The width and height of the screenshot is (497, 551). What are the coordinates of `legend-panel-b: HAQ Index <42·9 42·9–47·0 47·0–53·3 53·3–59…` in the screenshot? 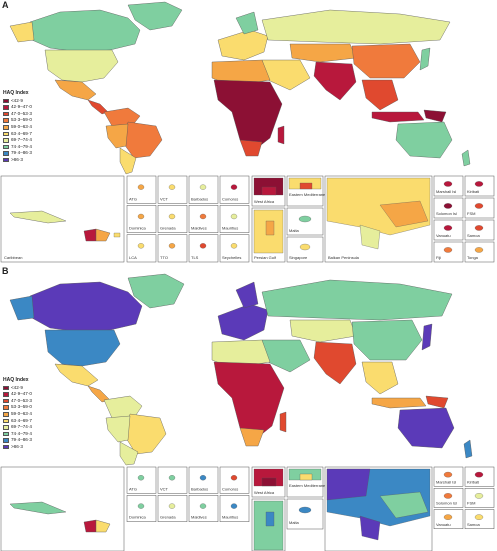 It's located at (17, 414).